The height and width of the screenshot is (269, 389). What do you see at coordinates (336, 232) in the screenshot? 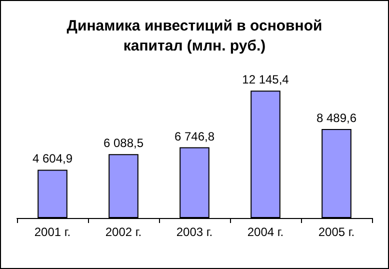
I see `x-tick-label: 2005 г.` at bounding box center [336, 232].